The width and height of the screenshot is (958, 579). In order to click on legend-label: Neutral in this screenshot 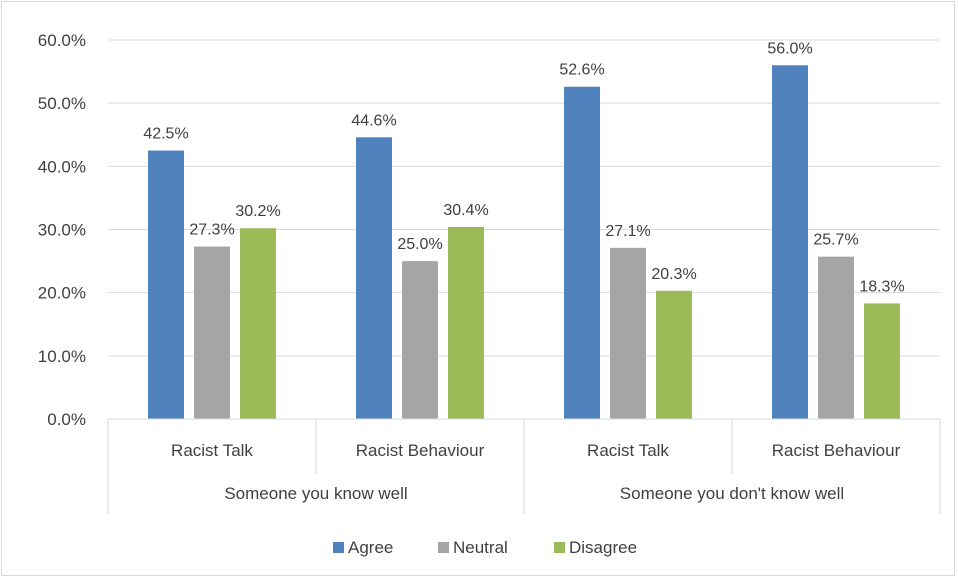, I will do `click(480, 547)`.